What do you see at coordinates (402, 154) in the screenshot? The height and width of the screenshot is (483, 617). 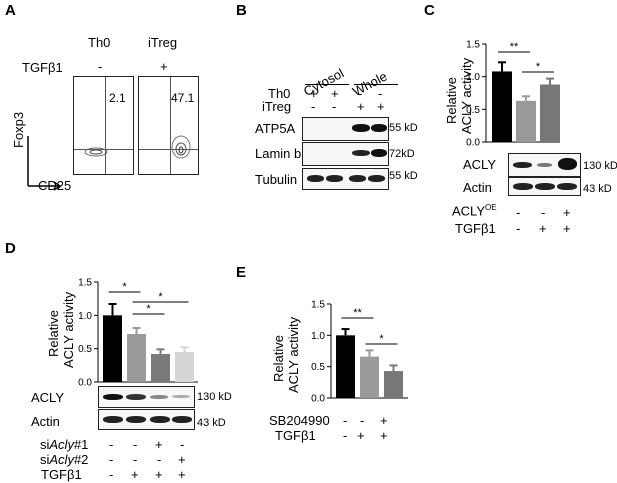 I see `marker-label: 72kD` at bounding box center [402, 154].